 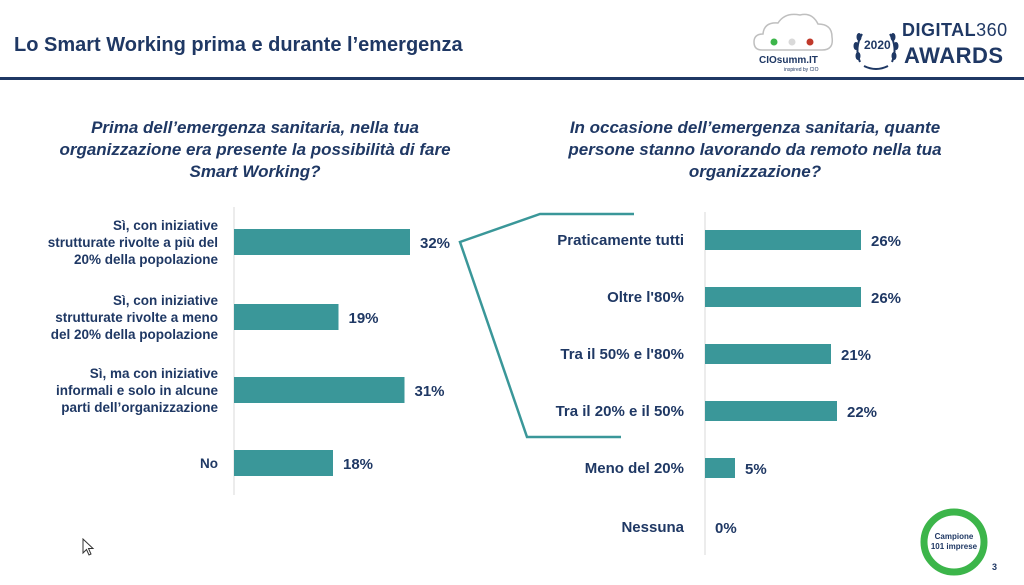 What do you see at coordinates (652, 527) in the screenshot?
I see `category-label: Nessuna` at bounding box center [652, 527].